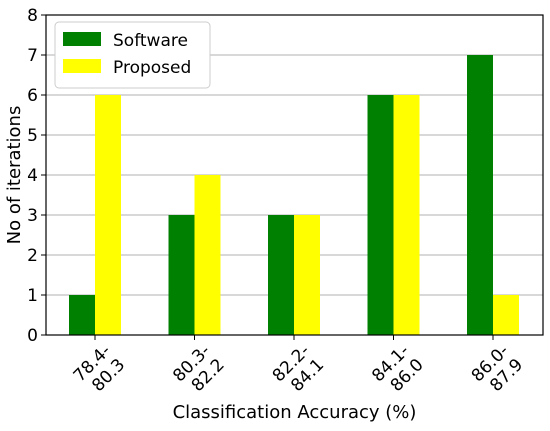 The height and width of the screenshot is (431, 550). What do you see at coordinates (132, 55) in the screenshot?
I see `legend: Software Proposed` at bounding box center [132, 55].